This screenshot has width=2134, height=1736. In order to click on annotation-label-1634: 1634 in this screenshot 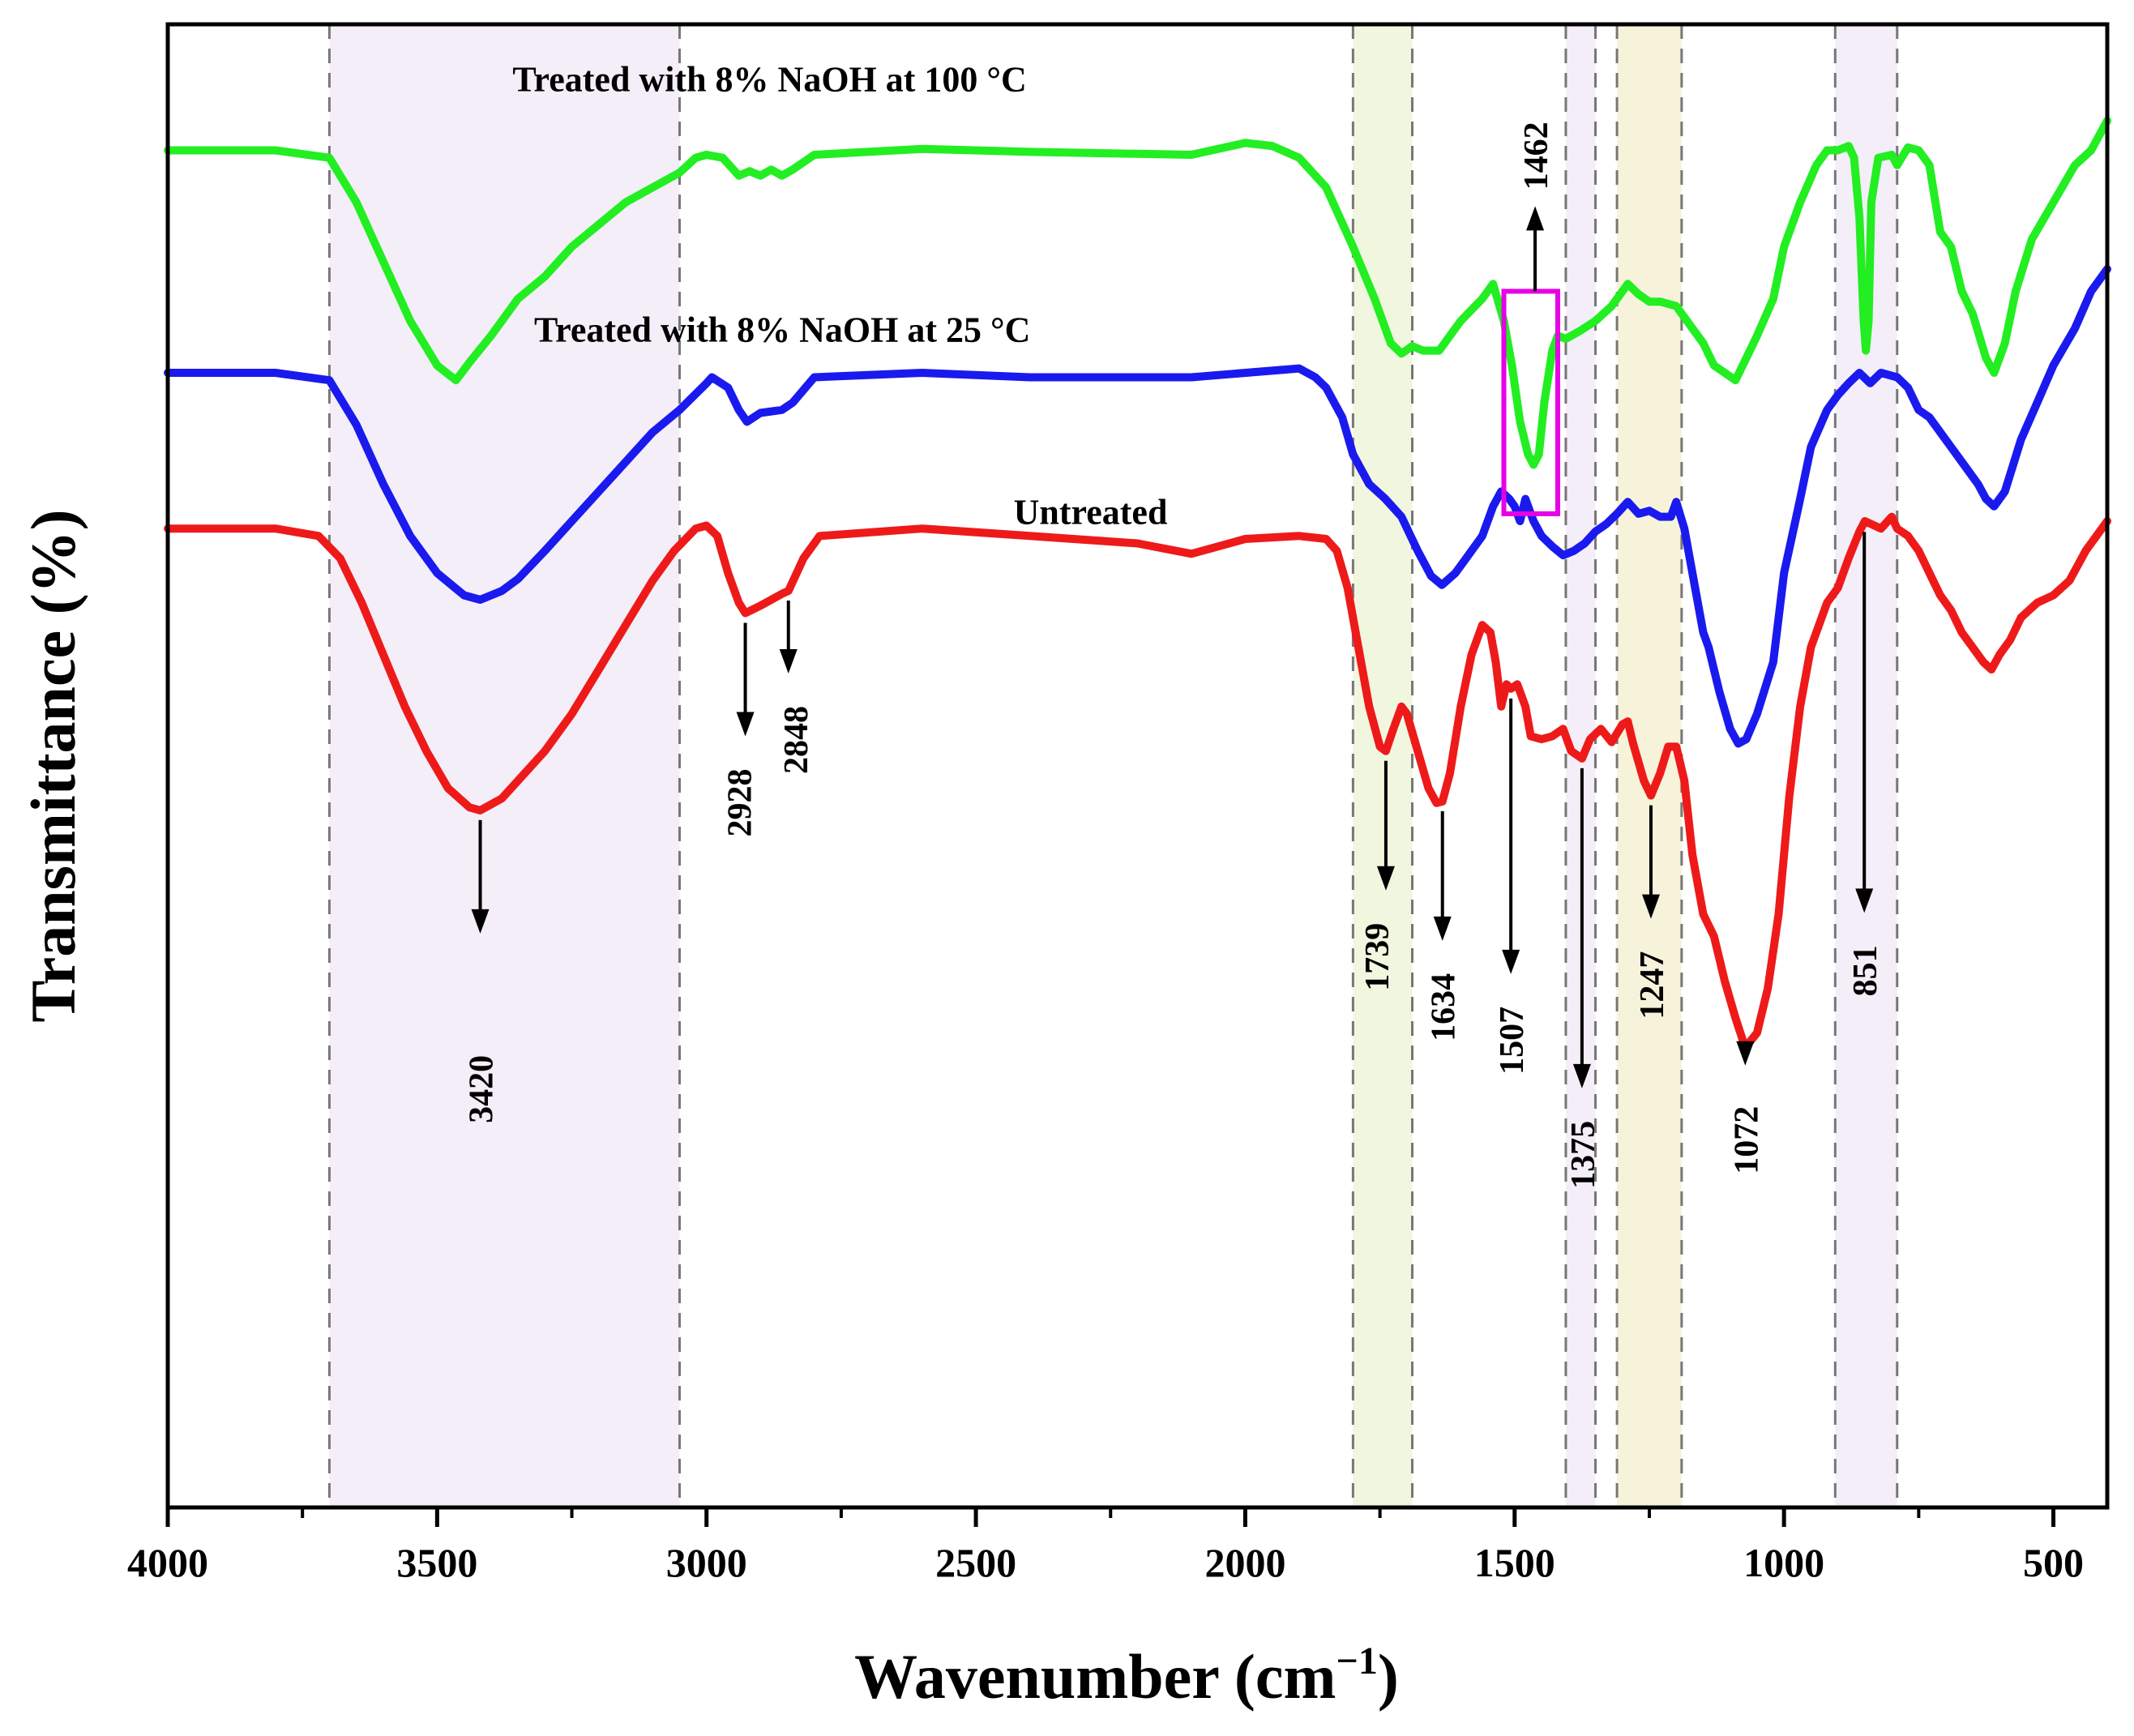, I will do `click(1444, 1007)`.